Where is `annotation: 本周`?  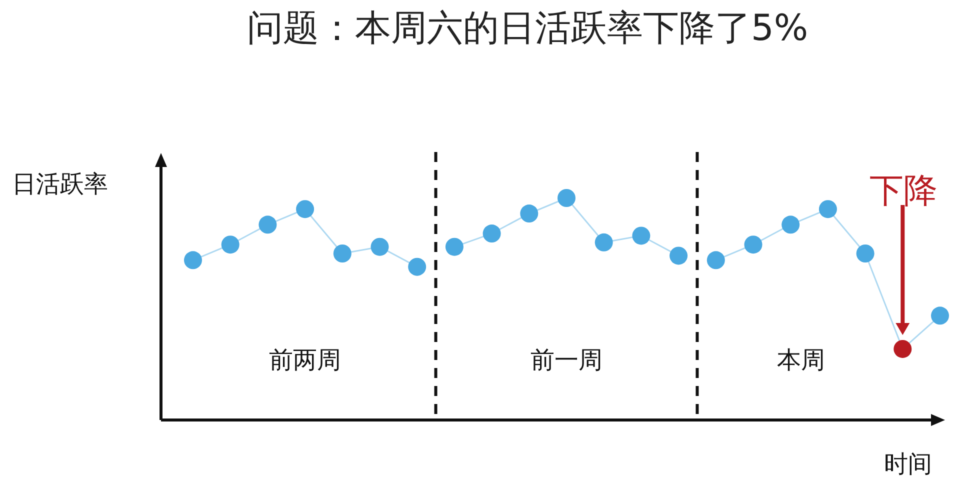 annotation: 本周 is located at coordinates (800, 360).